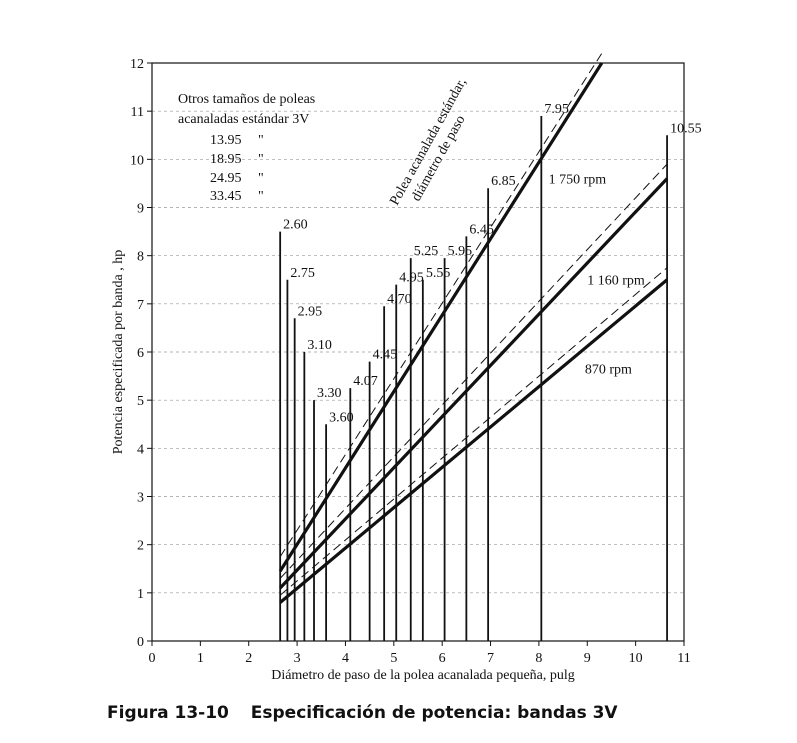  I want to click on other-size-1: 13.95, so click(226, 140).